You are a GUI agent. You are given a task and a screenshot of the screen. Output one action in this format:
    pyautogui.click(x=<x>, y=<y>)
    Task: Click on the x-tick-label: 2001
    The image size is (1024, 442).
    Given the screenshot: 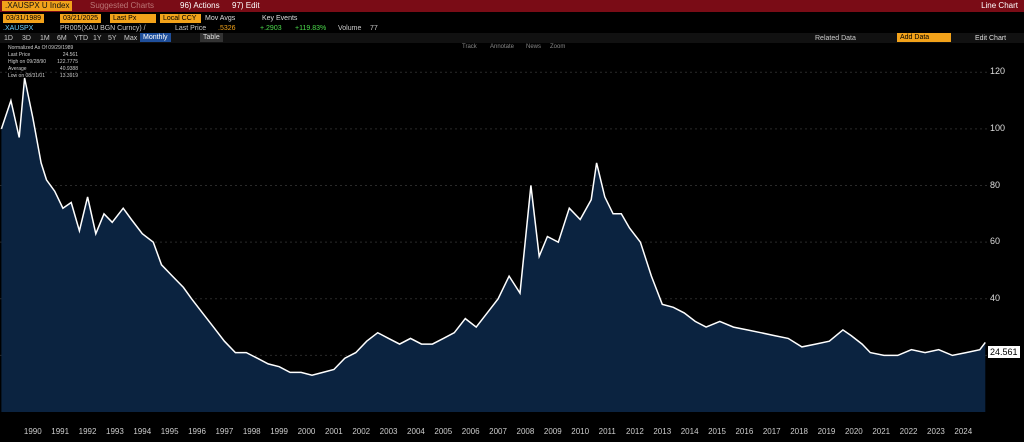 What is the action you would take?
    pyautogui.click(x=333, y=431)
    